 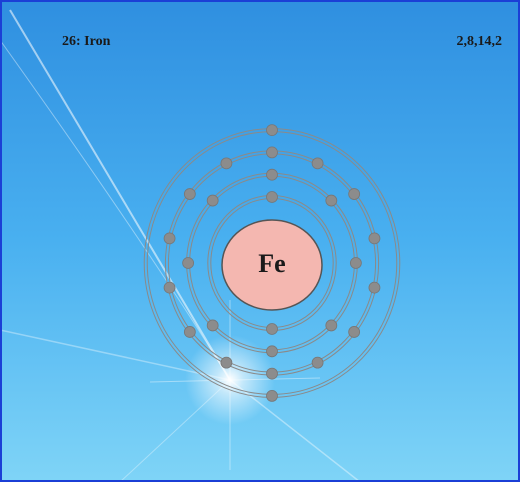 I want to click on lens-flare, so click(x=230, y=380).